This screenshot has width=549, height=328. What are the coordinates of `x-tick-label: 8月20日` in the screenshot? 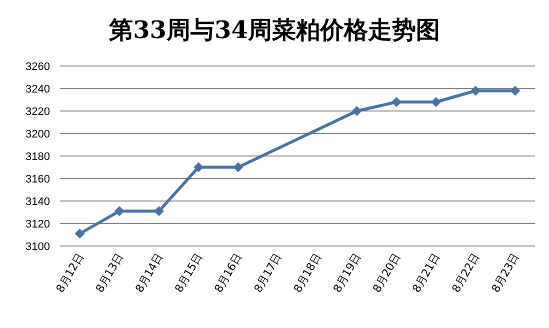 It's located at (387, 273).